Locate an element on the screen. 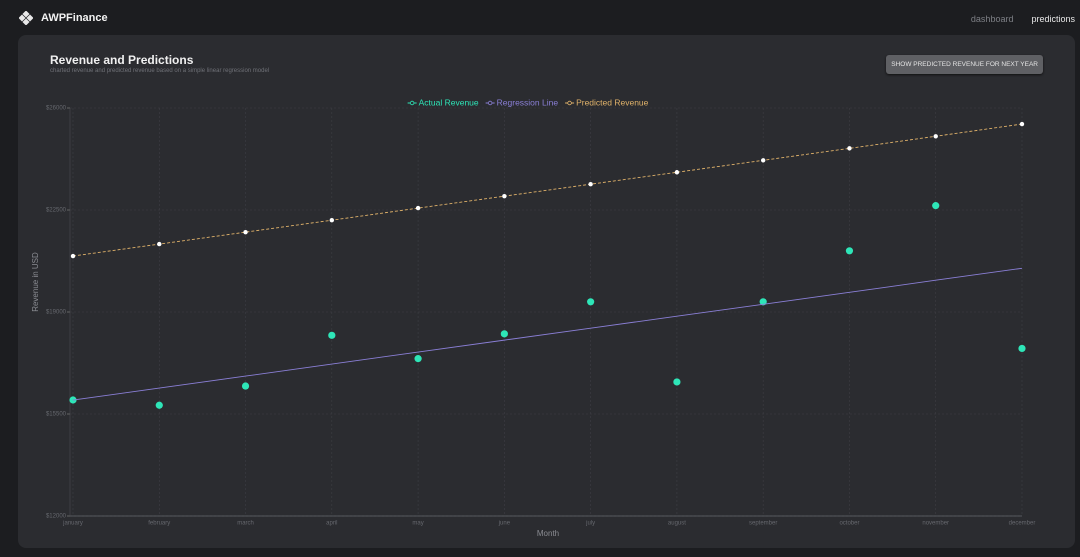  nav-link: predictions is located at coordinates (1053, 19).